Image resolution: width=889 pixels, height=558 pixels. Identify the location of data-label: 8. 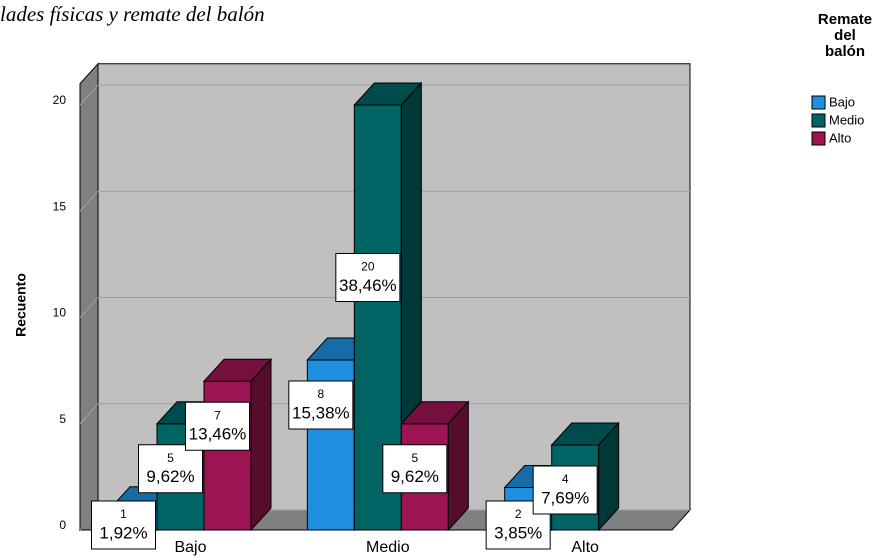
(320, 394).